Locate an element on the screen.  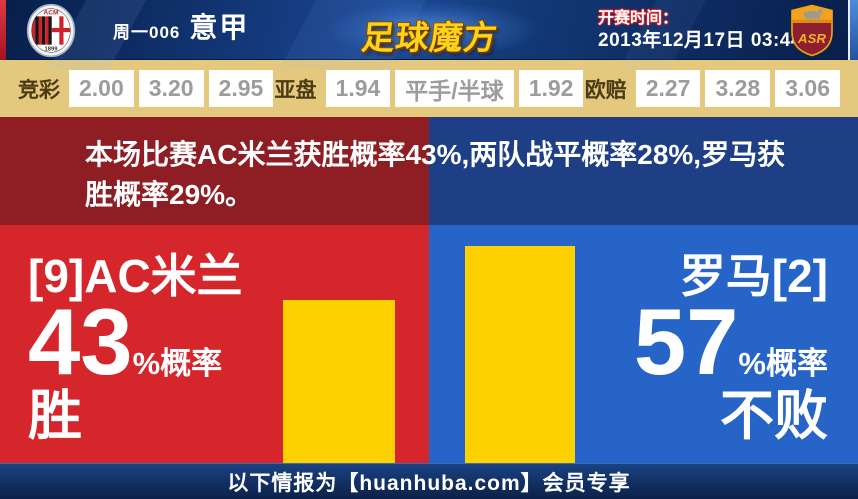
odds-handicap-box: 平手/半球 is located at coordinates (454, 88).